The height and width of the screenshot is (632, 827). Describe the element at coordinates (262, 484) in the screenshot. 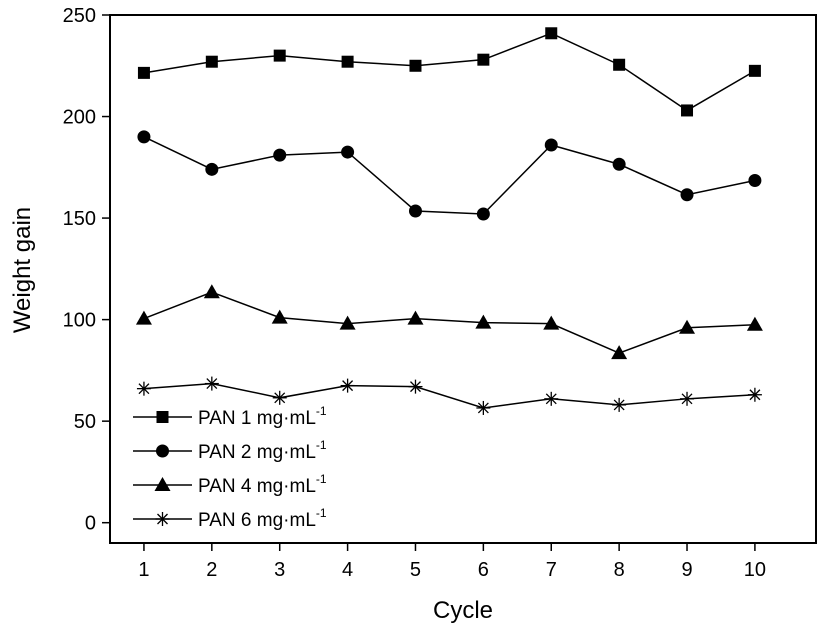

I see `legend-label: PAN 4 mg·mL-1` at that location.